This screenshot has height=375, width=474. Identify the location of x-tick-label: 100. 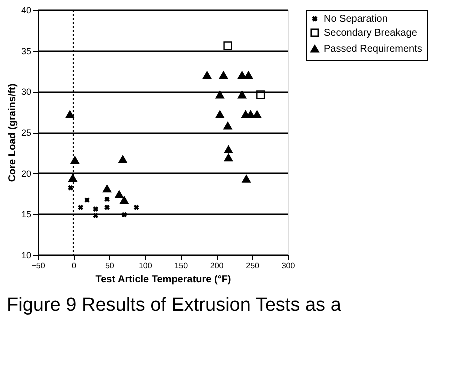
(145, 266).